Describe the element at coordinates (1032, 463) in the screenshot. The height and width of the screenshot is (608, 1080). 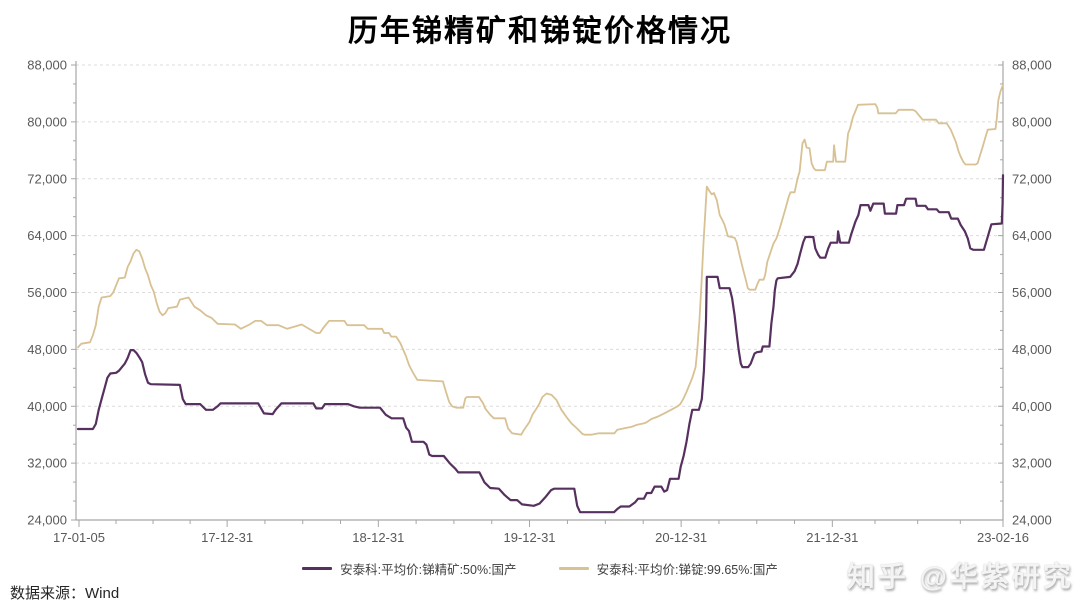
I see `y-axis-label-right: 32,000` at that location.